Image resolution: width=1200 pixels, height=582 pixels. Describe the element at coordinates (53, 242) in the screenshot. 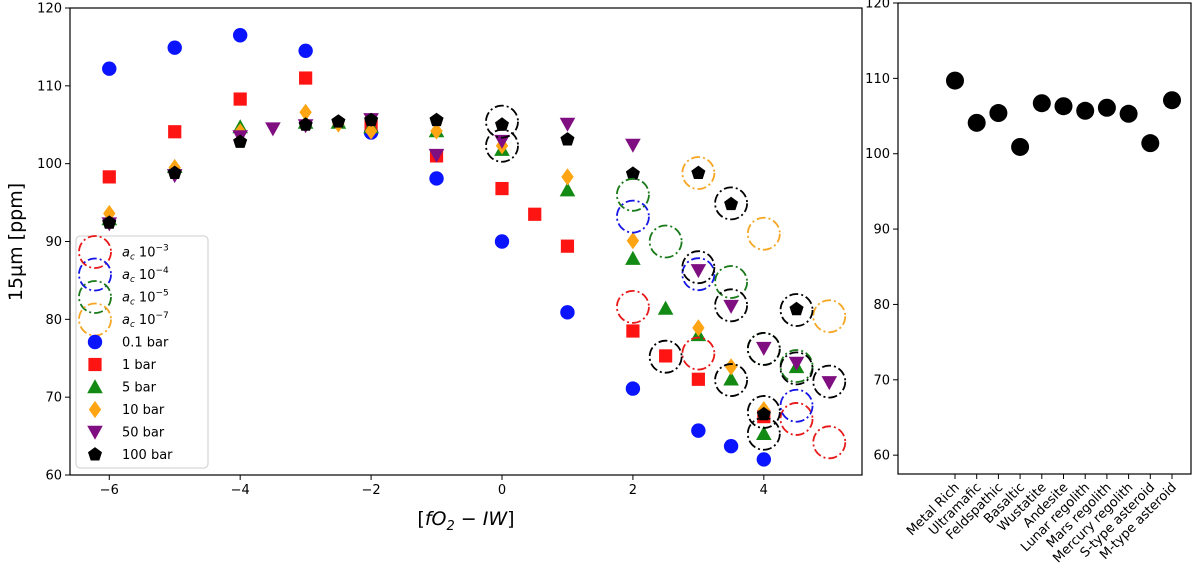

I see `y-tick-label: 90` at that location.